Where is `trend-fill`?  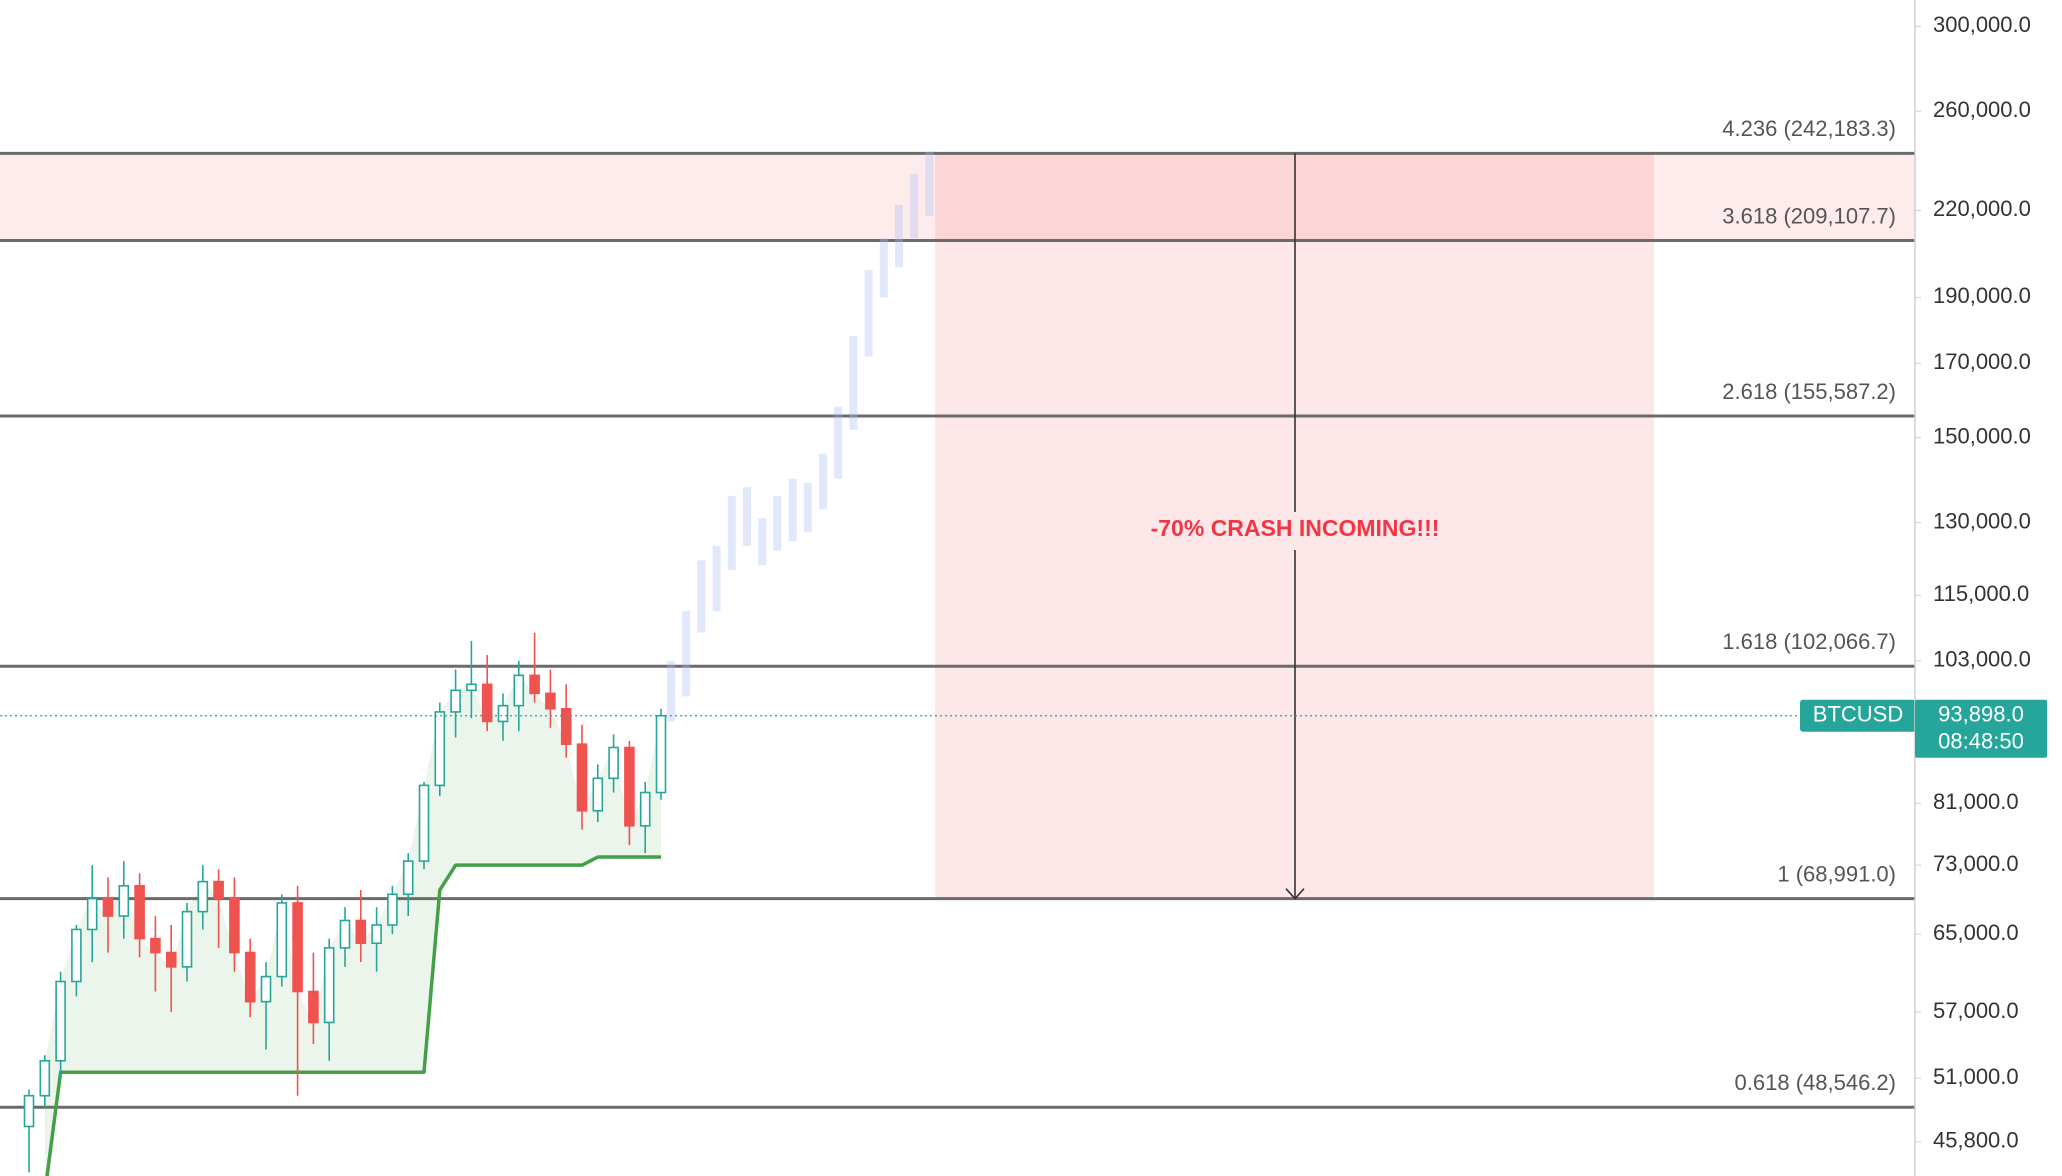 trend-fill is located at coordinates (352, 925).